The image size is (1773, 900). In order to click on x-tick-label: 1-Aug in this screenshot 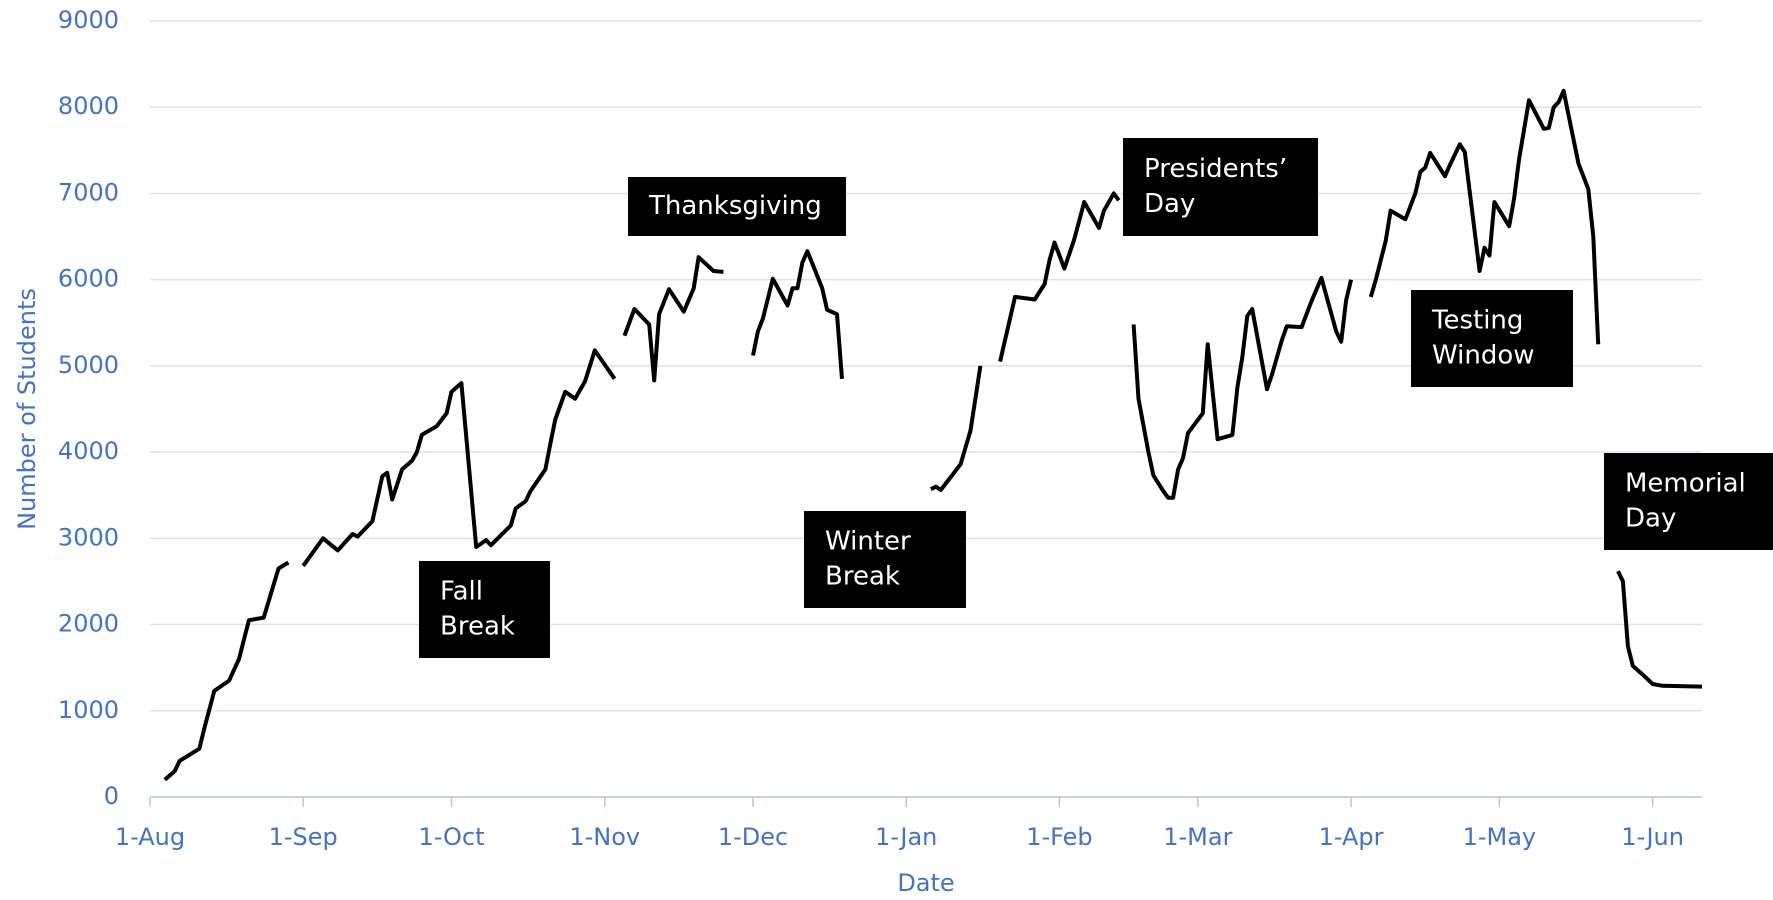, I will do `click(150, 837)`.